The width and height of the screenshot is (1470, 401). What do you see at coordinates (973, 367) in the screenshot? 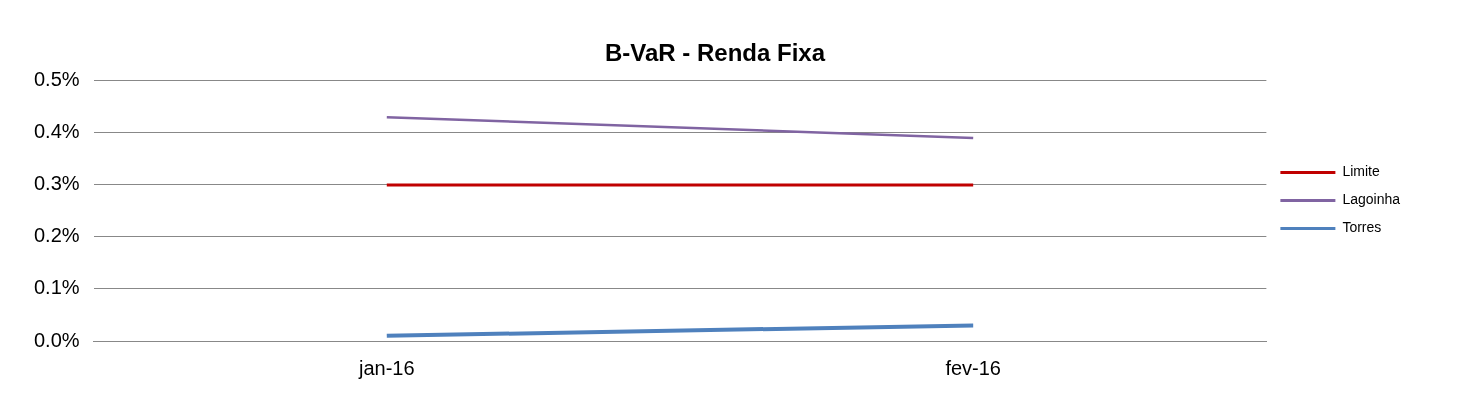
I see `x-tick-label: fev-16` at bounding box center [973, 367].